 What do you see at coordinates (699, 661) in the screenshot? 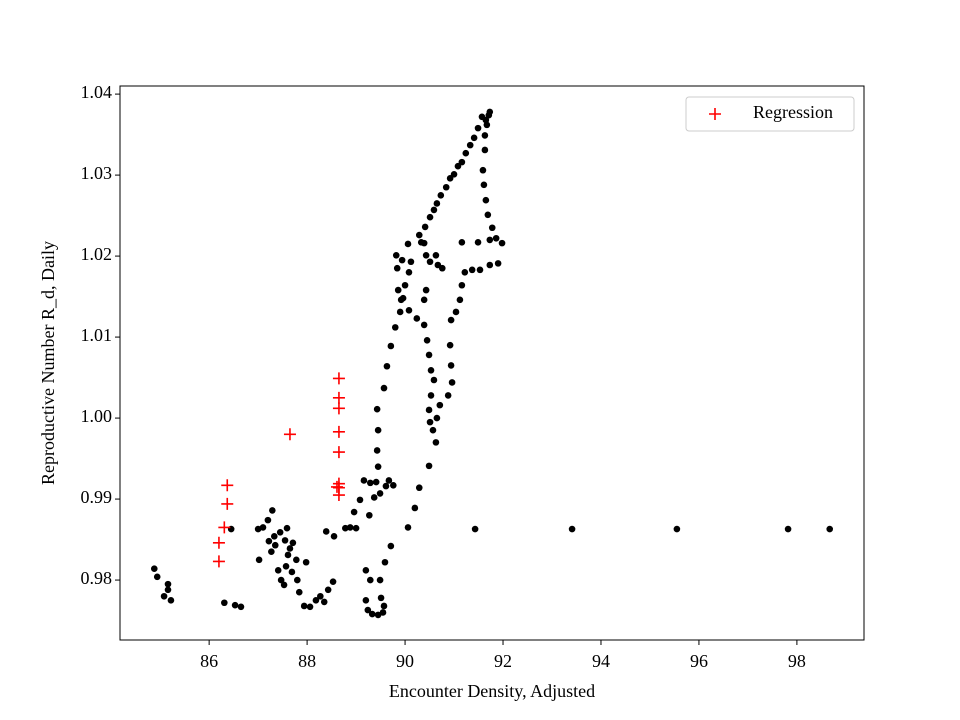
I see `x-tick-label: 96` at bounding box center [699, 661].